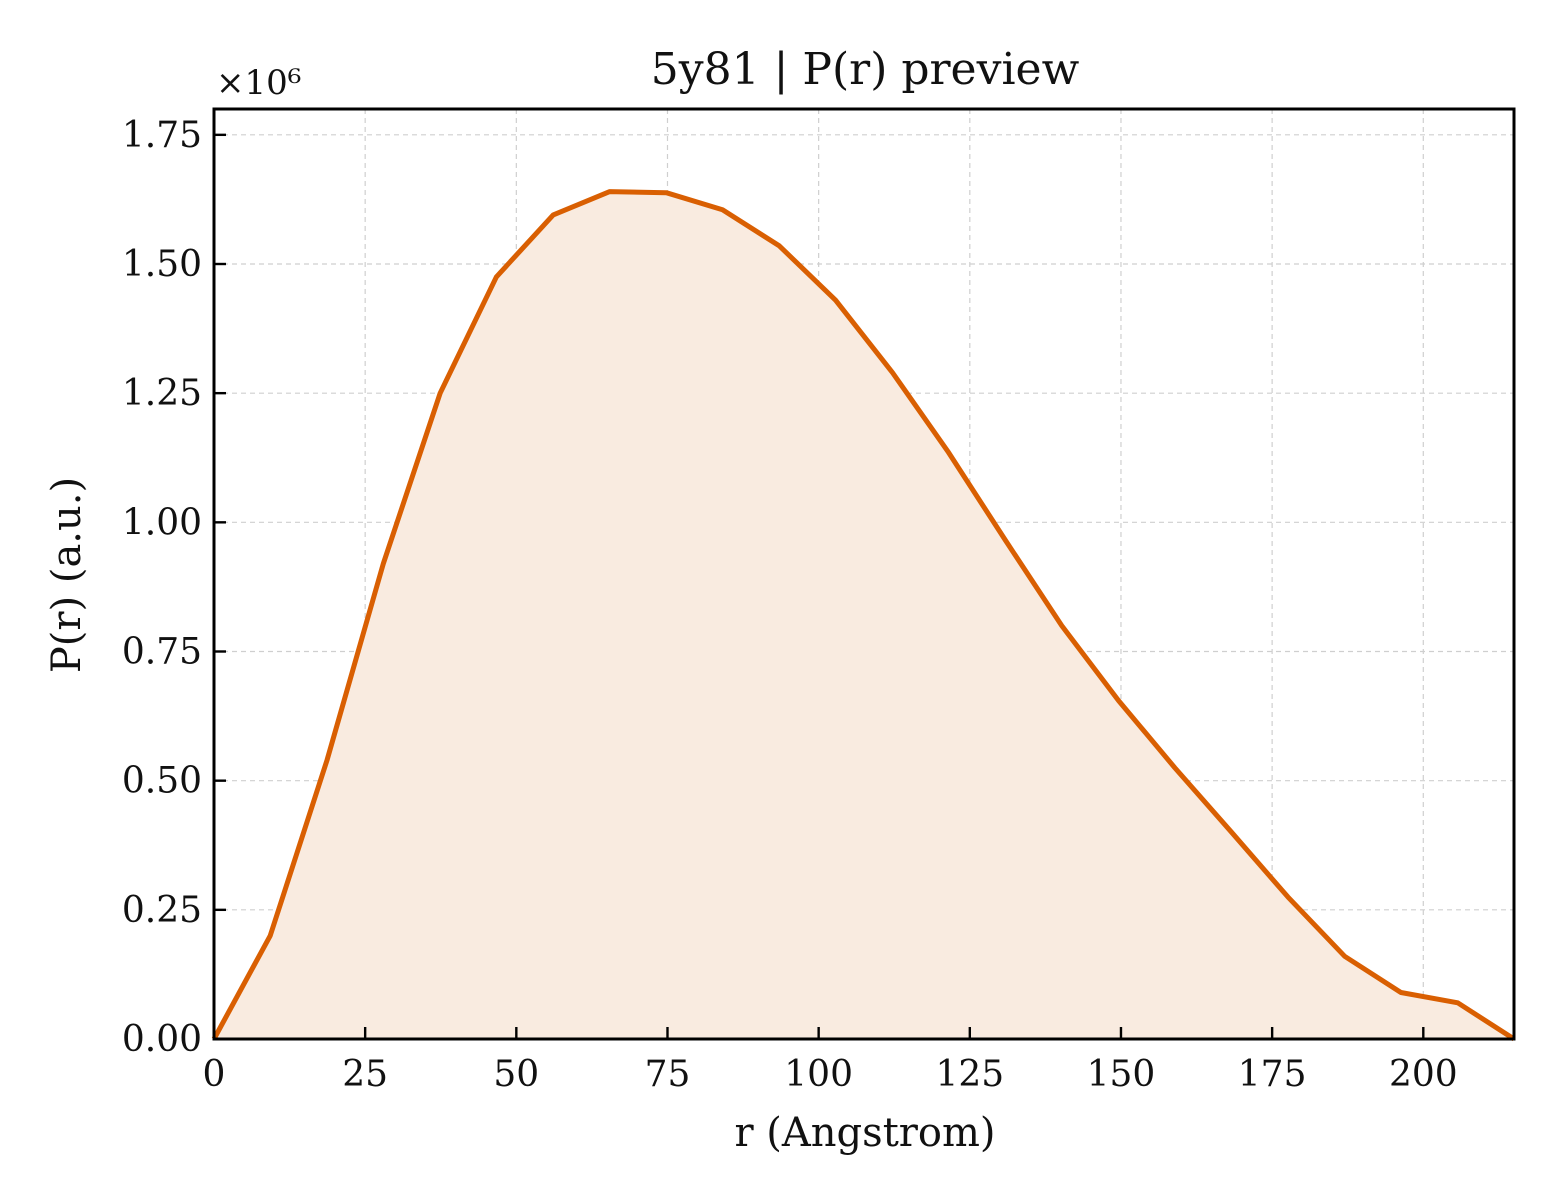 Image resolution: width=1560 pixels, height=1200 pixels. Describe the element at coordinates (162, 264) in the screenshot. I see `y-tick-label: 1.50` at that location.